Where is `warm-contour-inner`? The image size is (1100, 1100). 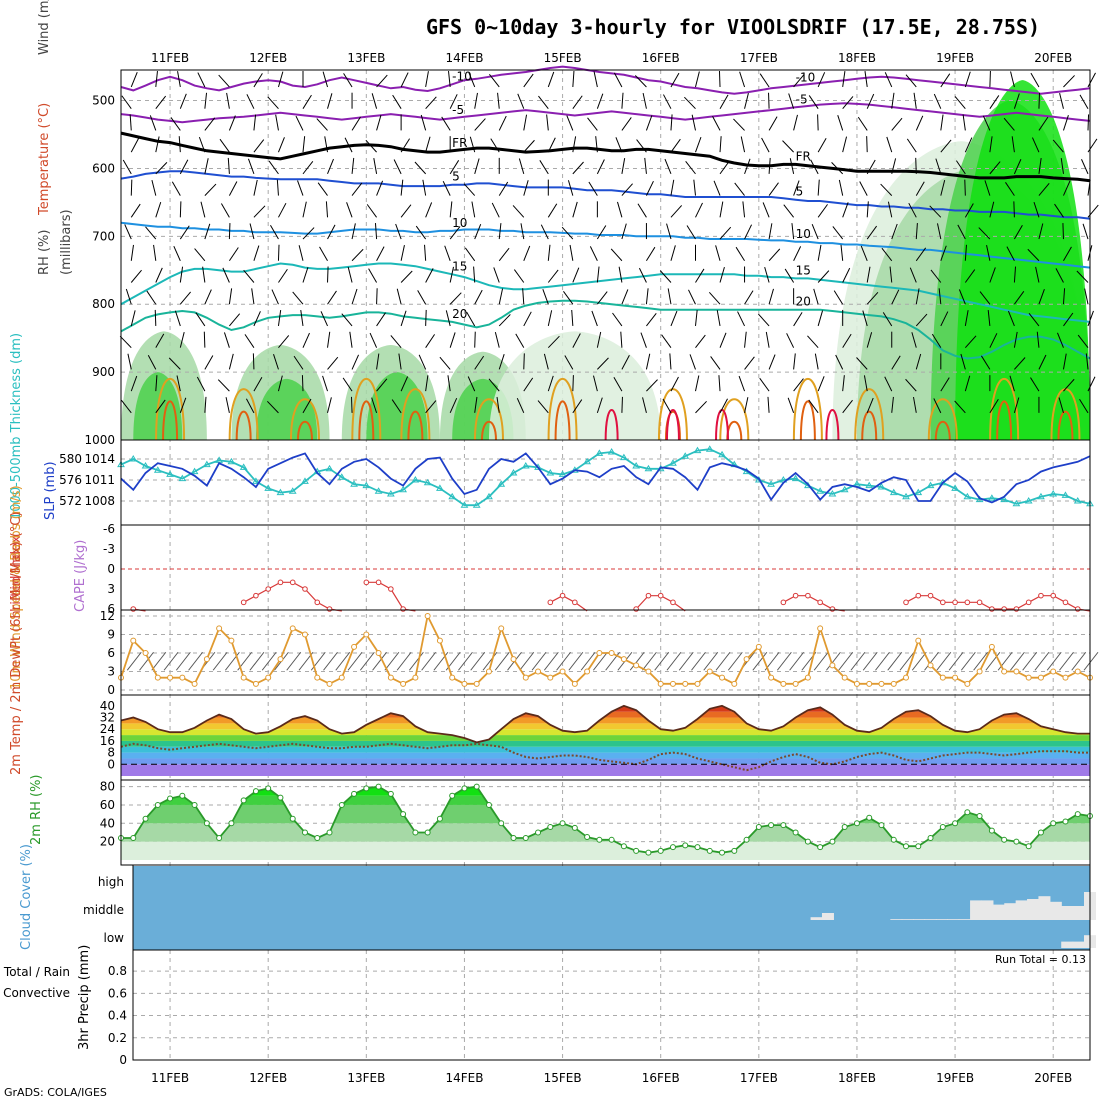 warm-contour-inner is located at coordinates (734, 430).